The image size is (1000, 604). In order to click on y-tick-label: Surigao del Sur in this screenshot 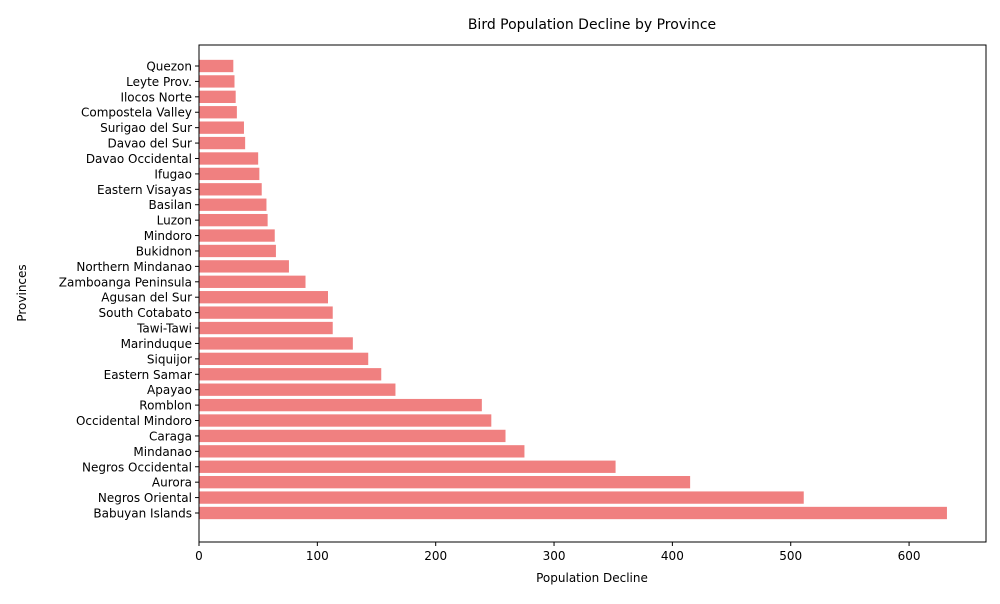, I will do `click(146, 128)`.